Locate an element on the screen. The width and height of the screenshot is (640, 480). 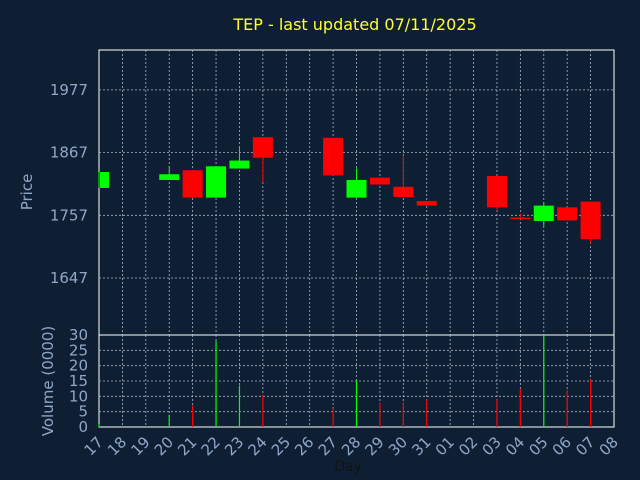
x-tick-label: 26 is located at coordinates (304, 446).